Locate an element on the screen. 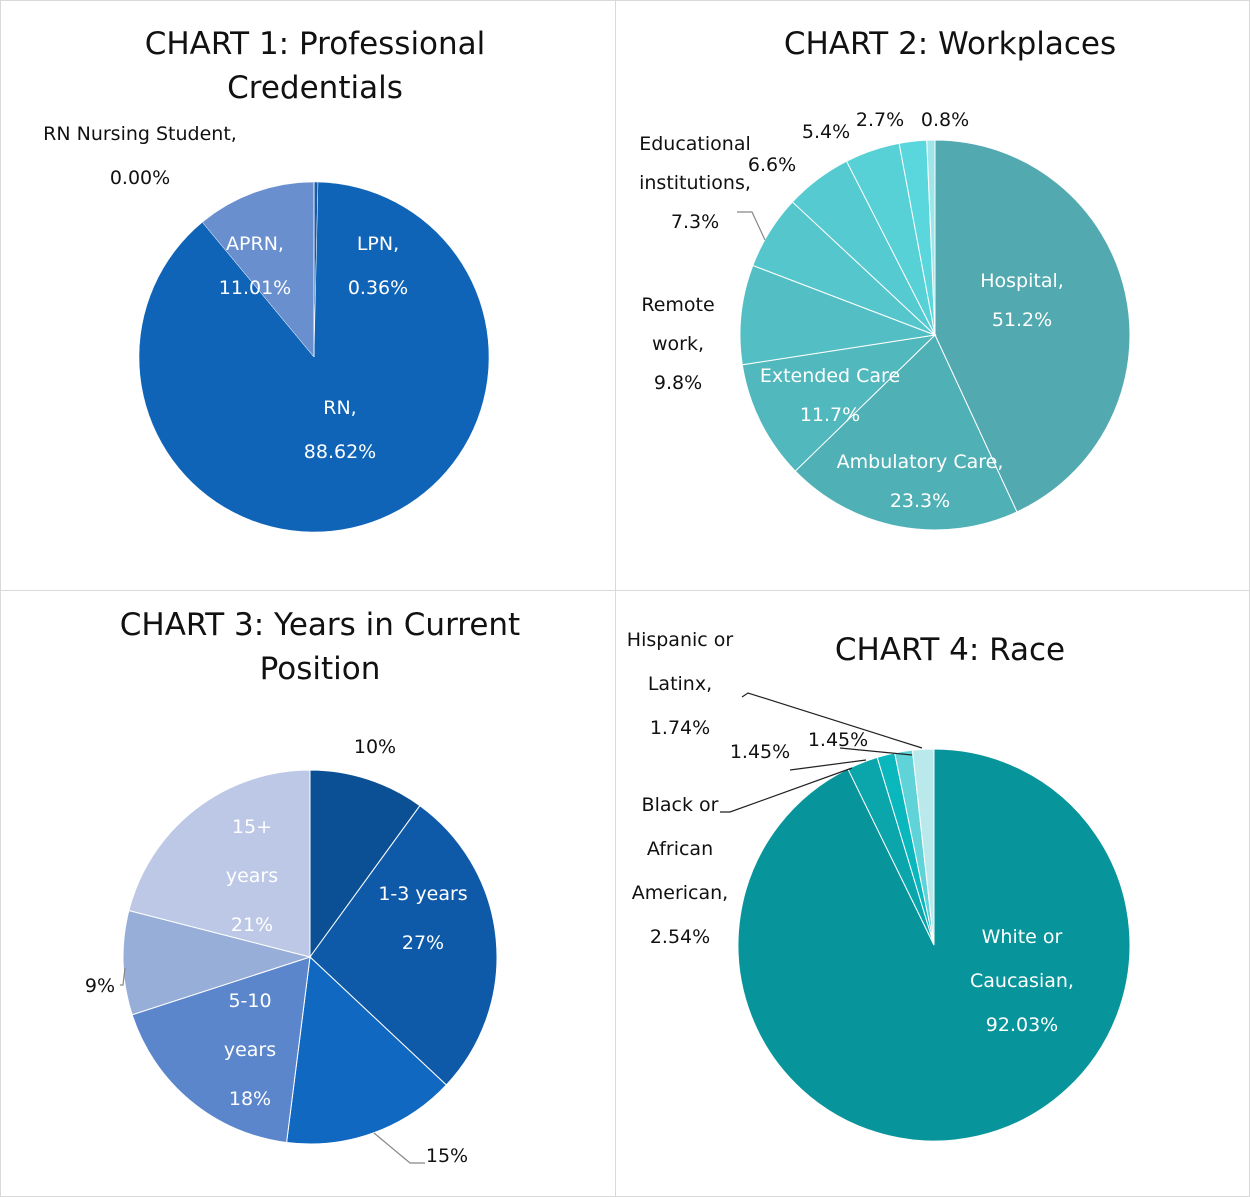  slice-value: 5.4% is located at coordinates (826, 132).